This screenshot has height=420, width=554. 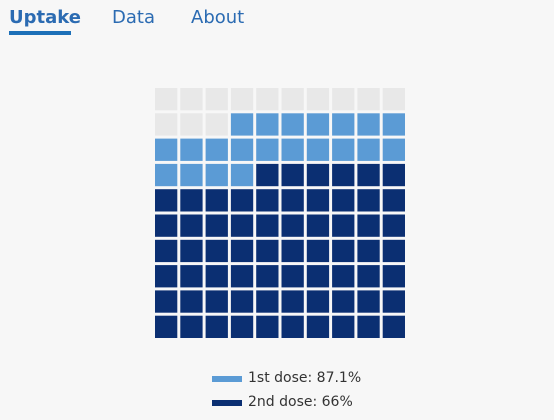 What do you see at coordinates (227, 403) in the screenshot?
I see `legend-swatch-second-dose` at bounding box center [227, 403].